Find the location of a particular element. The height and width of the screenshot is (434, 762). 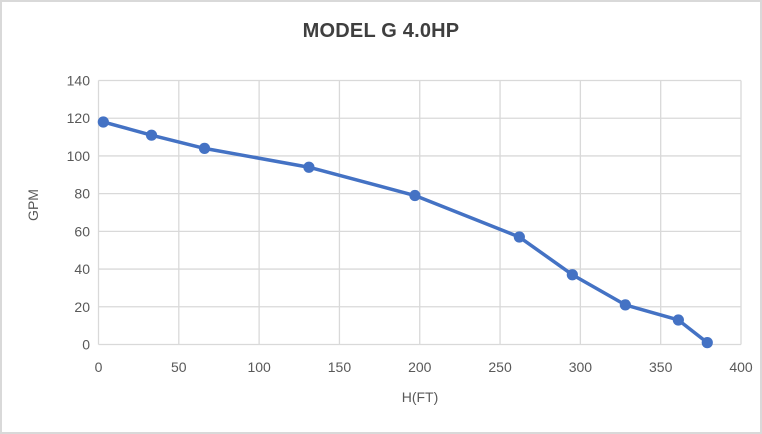

x-tick-label: 100 is located at coordinates (259, 367).